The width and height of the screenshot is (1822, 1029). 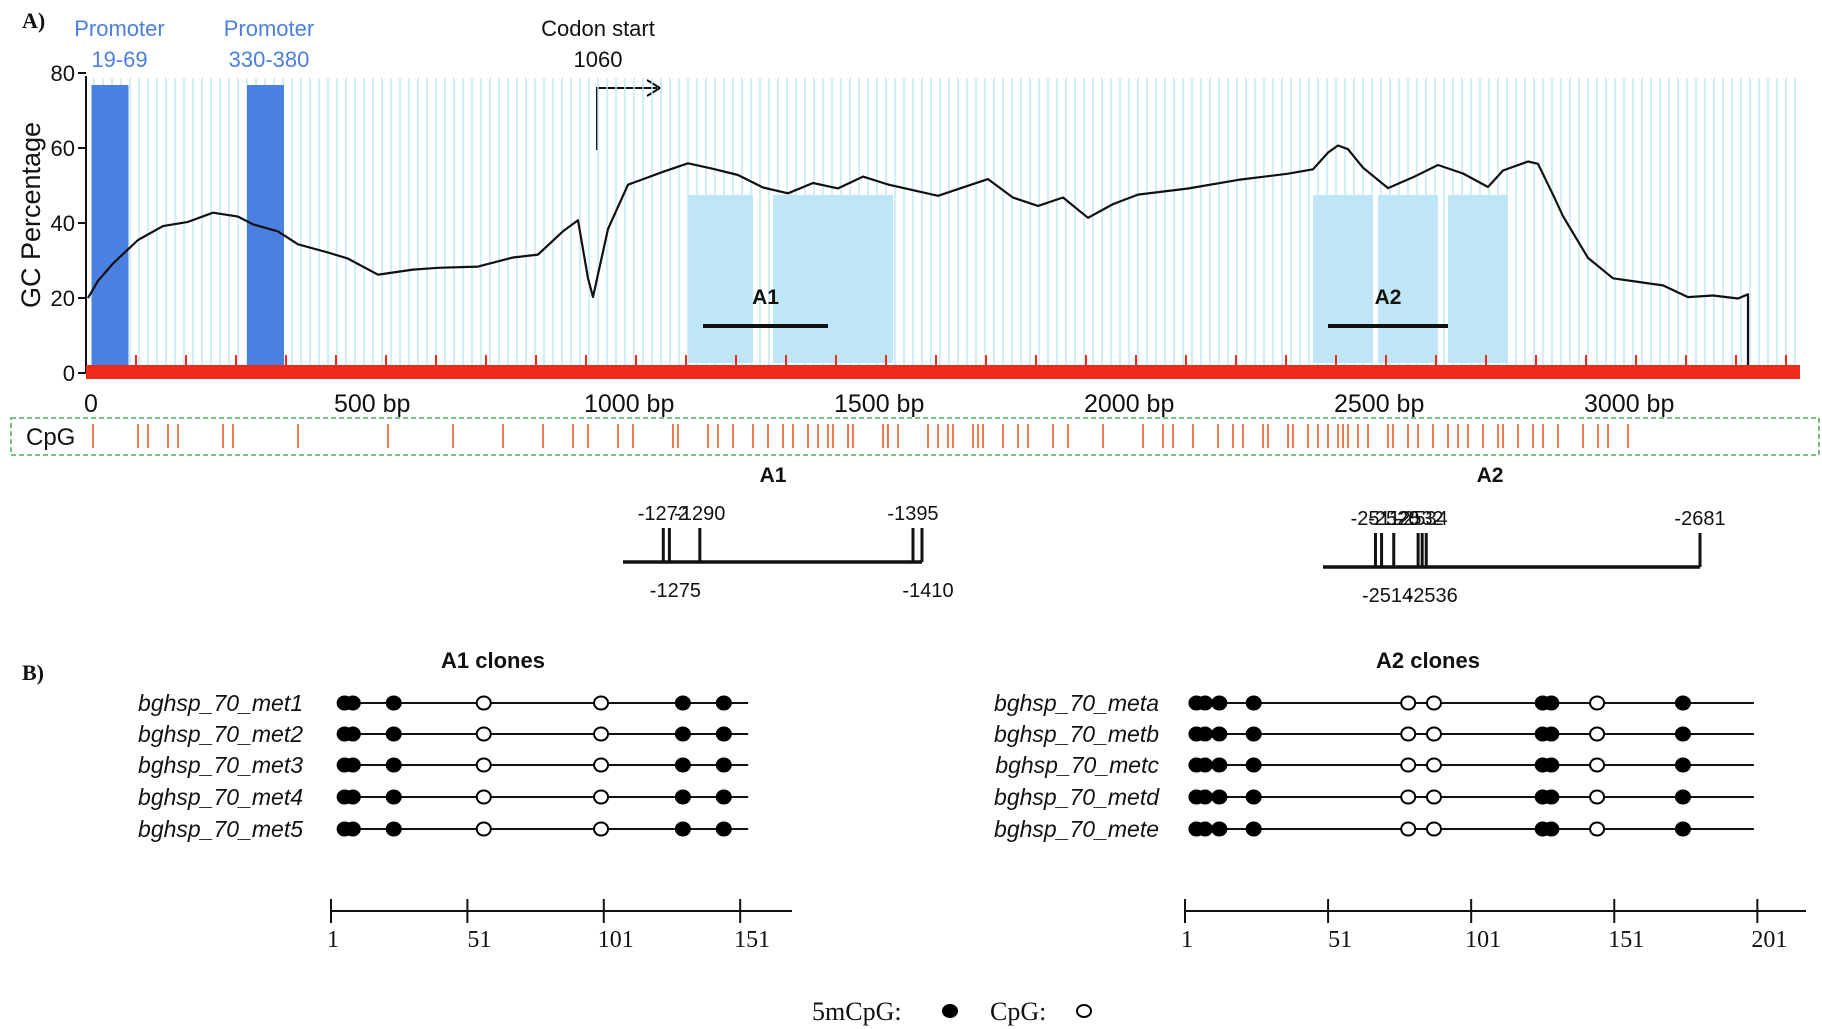 I want to click on amplicon-a1-site-label-top-0: -1272, so click(x=663, y=514).